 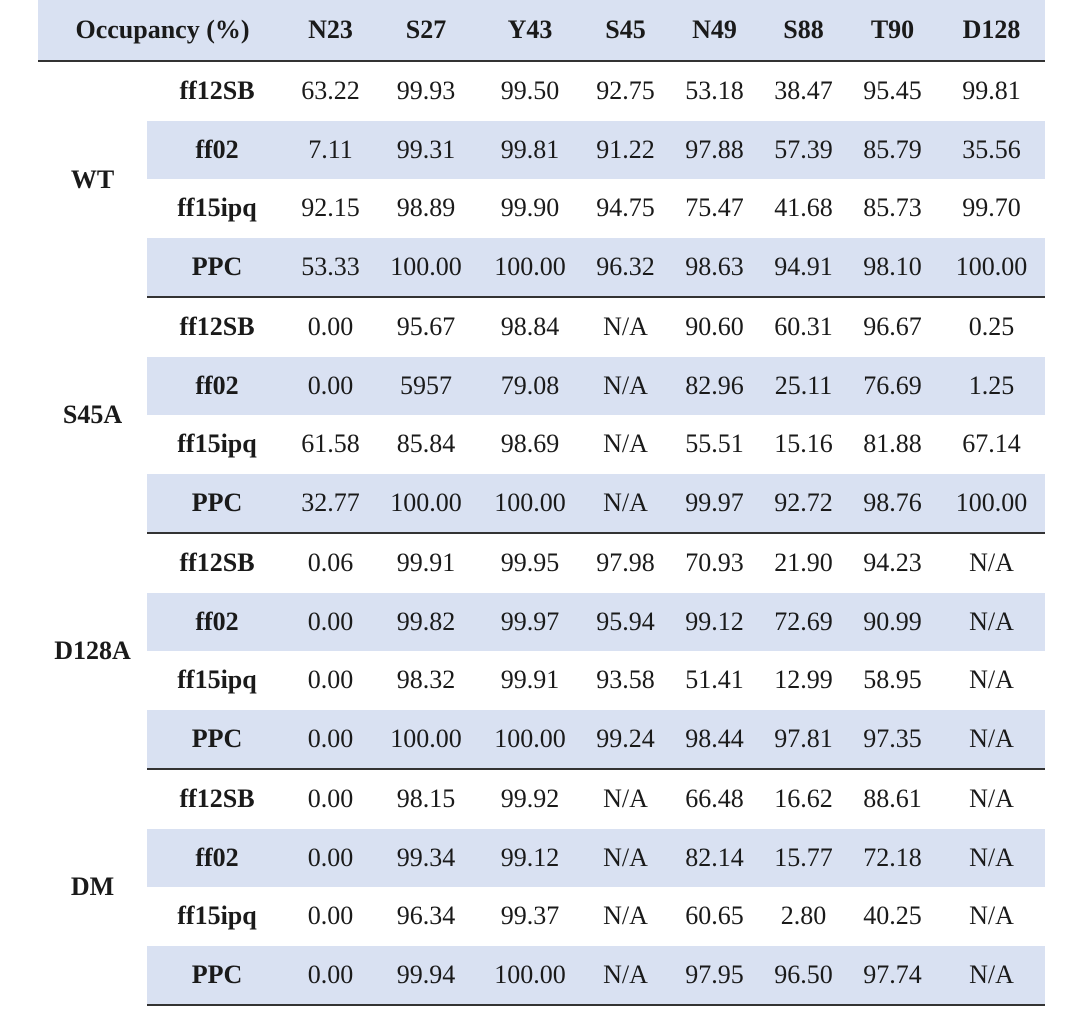 I want to click on occupancy-cell: 76.69, so click(x=893, y=385).